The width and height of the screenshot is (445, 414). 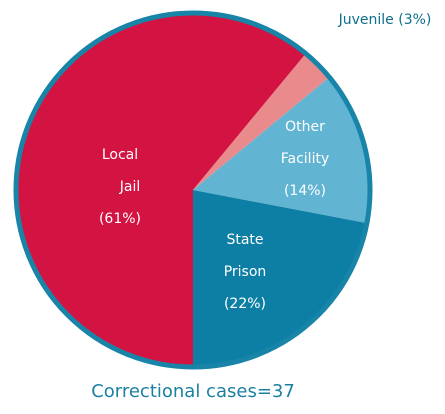 I want to click on slice-value: (14%), so click(x=305, y=191).